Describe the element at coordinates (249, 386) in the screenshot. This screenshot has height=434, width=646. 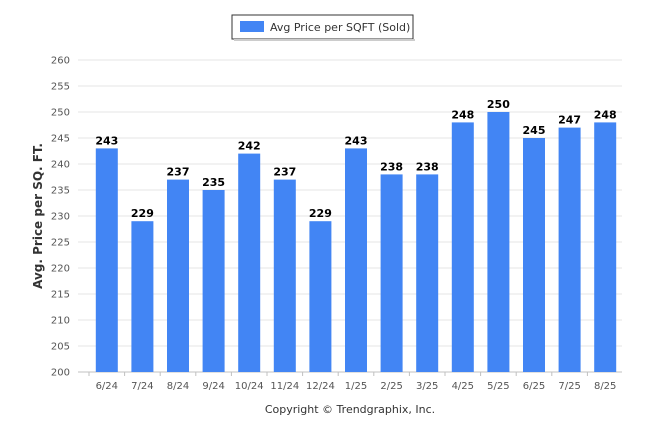
I see `x-tick-label: 10/24` at that location.